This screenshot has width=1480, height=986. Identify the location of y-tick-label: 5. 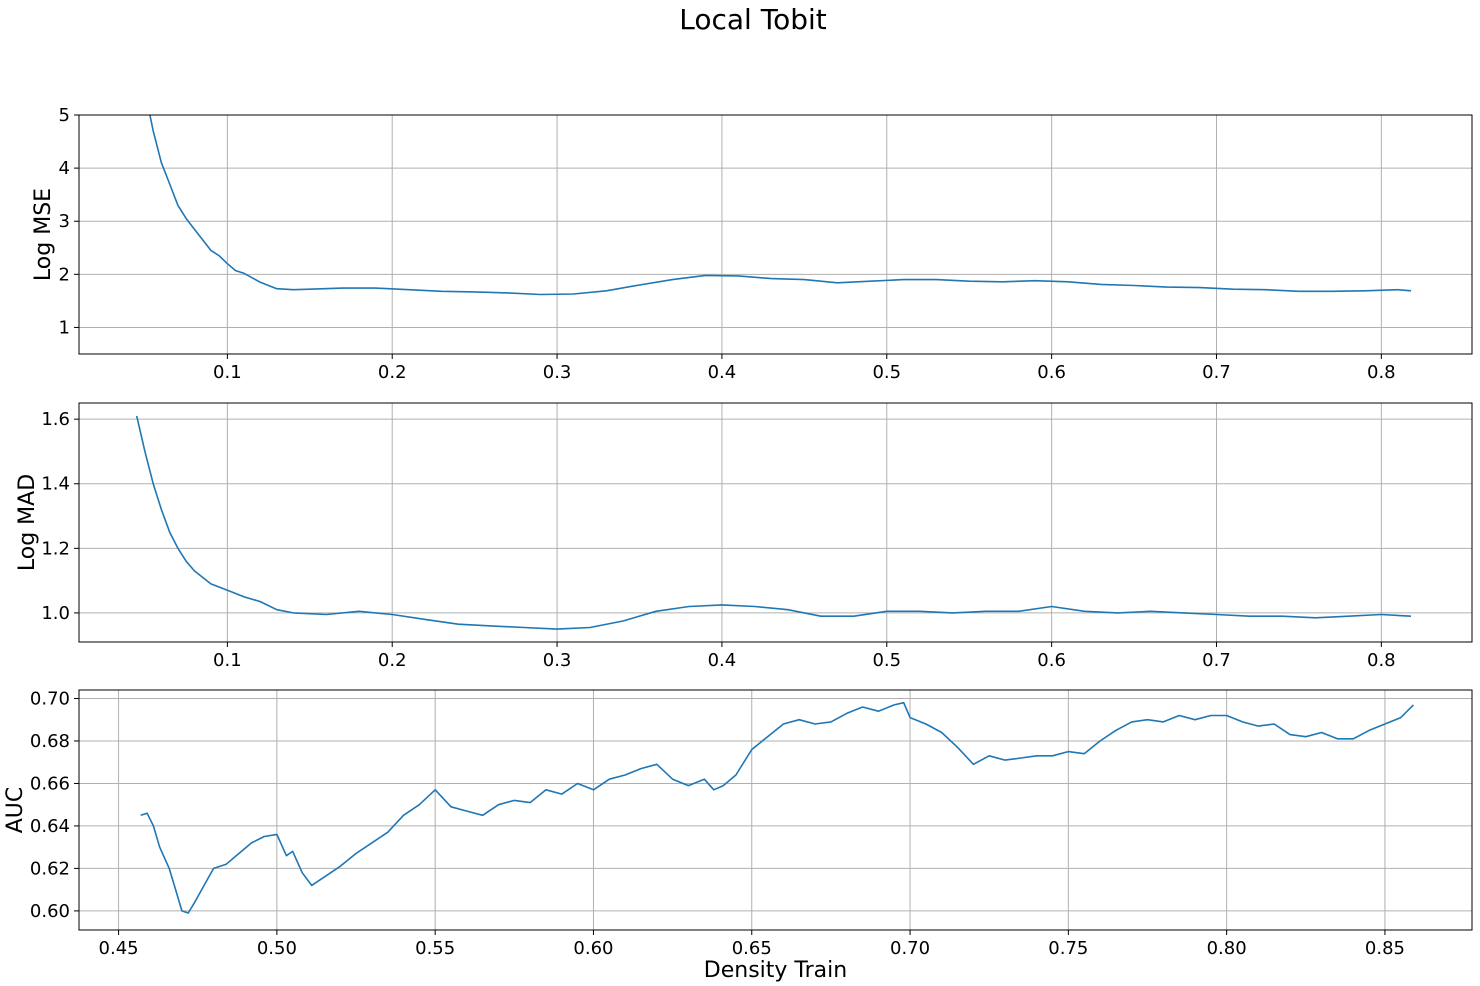
(64, 115).